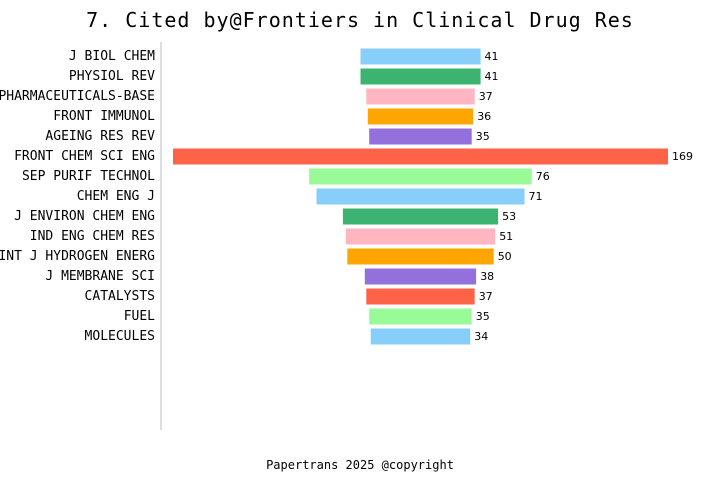 The image size is (720, 480). I want to click on category-label-14: MOLECULES, so click(120, 336).